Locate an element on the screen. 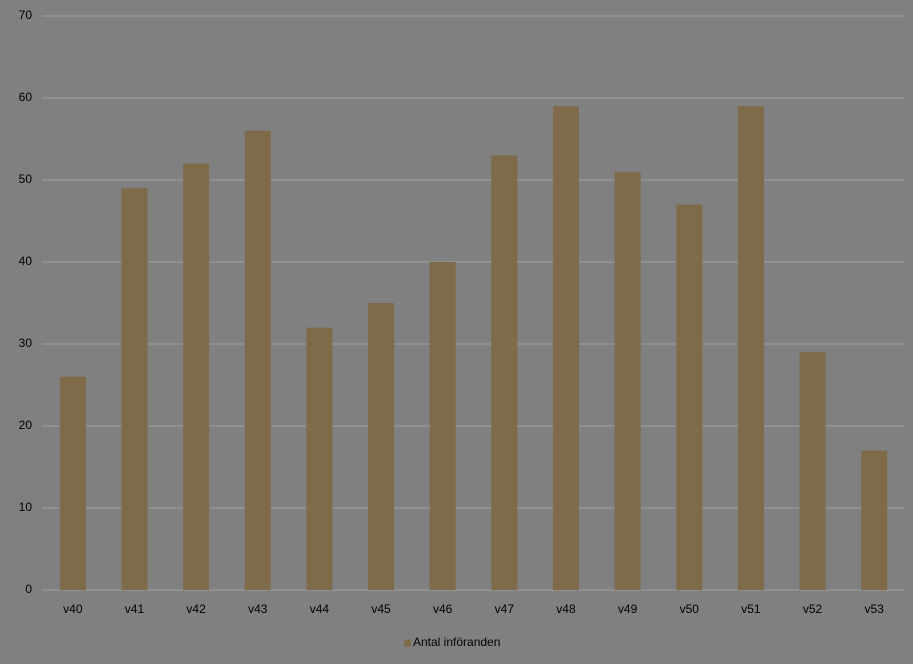 The width and height of the screenshot is (913, 664). x-tick-label: v46 is located at coordinates (443, 609).